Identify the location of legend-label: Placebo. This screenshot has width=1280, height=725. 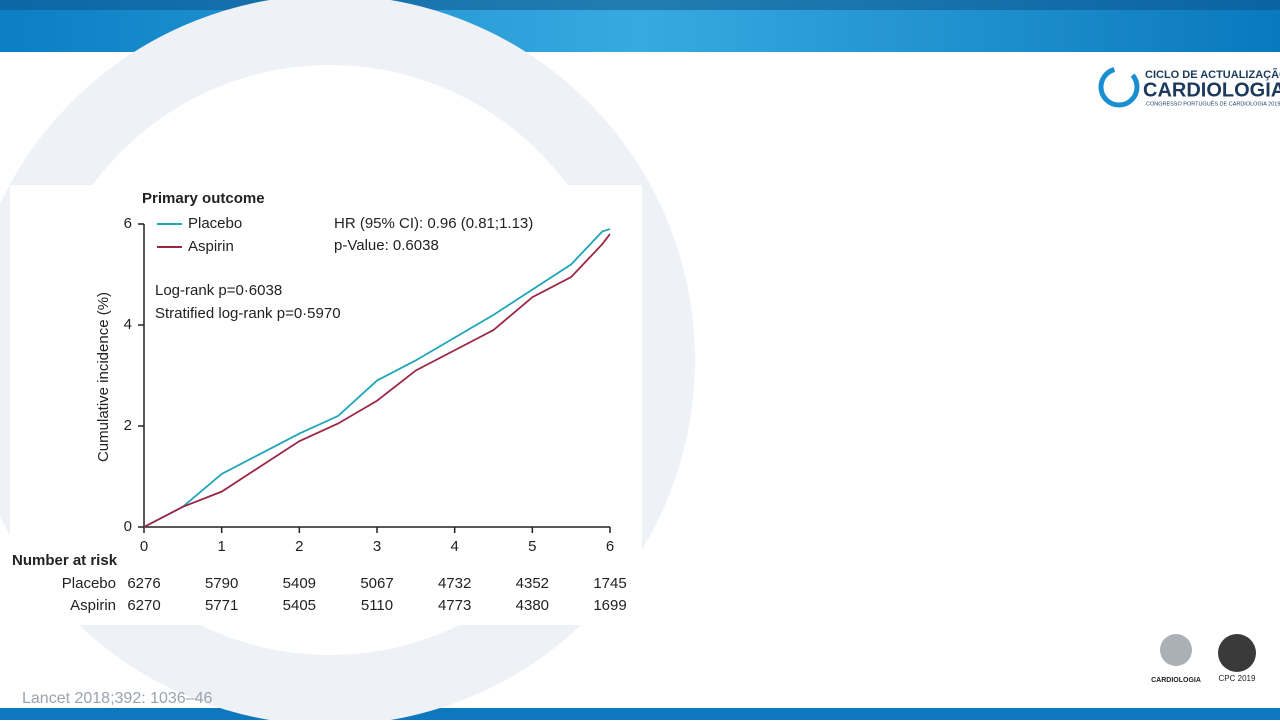
(215, 223).